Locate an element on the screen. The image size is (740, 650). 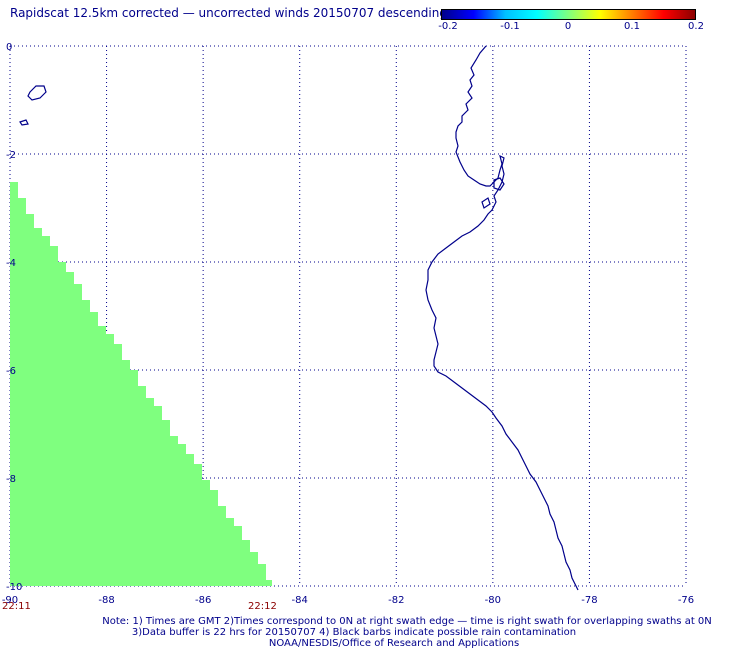
lat-tick-label: -4 is located at coordinates (11, 263).